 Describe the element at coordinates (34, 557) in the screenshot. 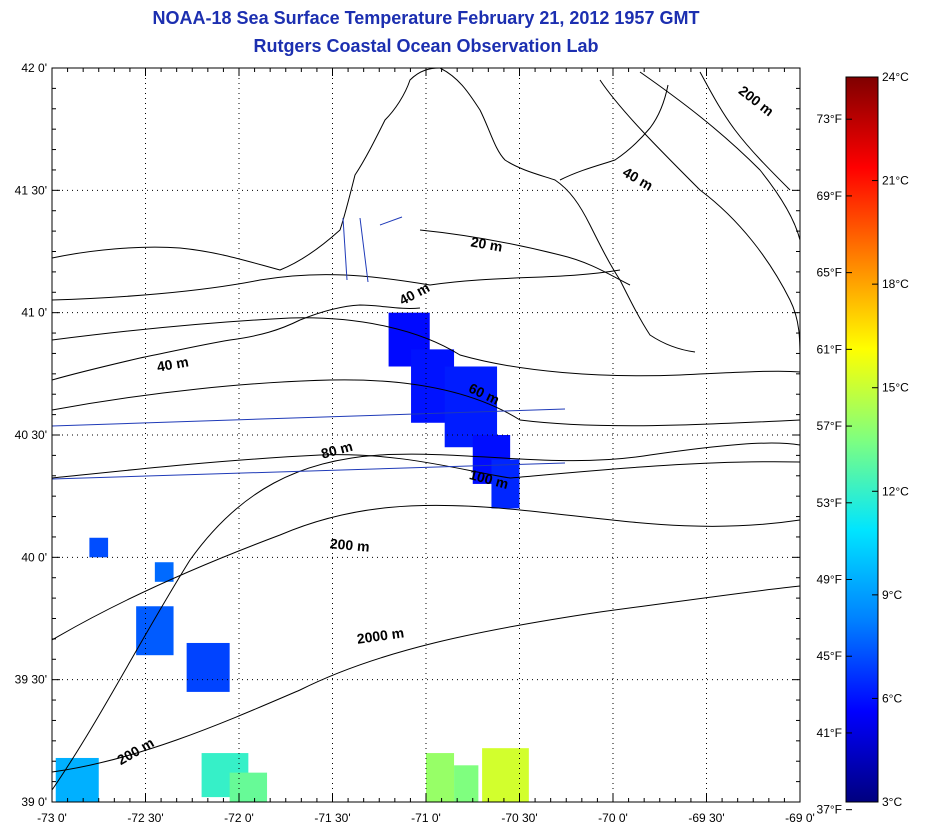

I see `lat-tick-label: 40 0'` at that location.